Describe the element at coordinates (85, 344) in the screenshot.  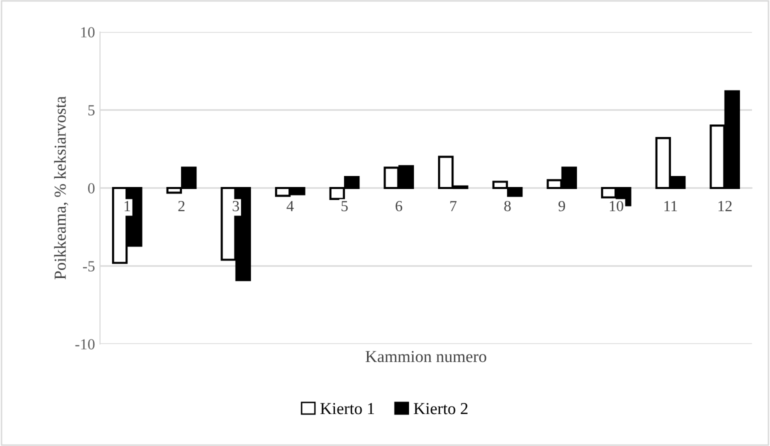
I see `y-tick-label: -10` at that location.